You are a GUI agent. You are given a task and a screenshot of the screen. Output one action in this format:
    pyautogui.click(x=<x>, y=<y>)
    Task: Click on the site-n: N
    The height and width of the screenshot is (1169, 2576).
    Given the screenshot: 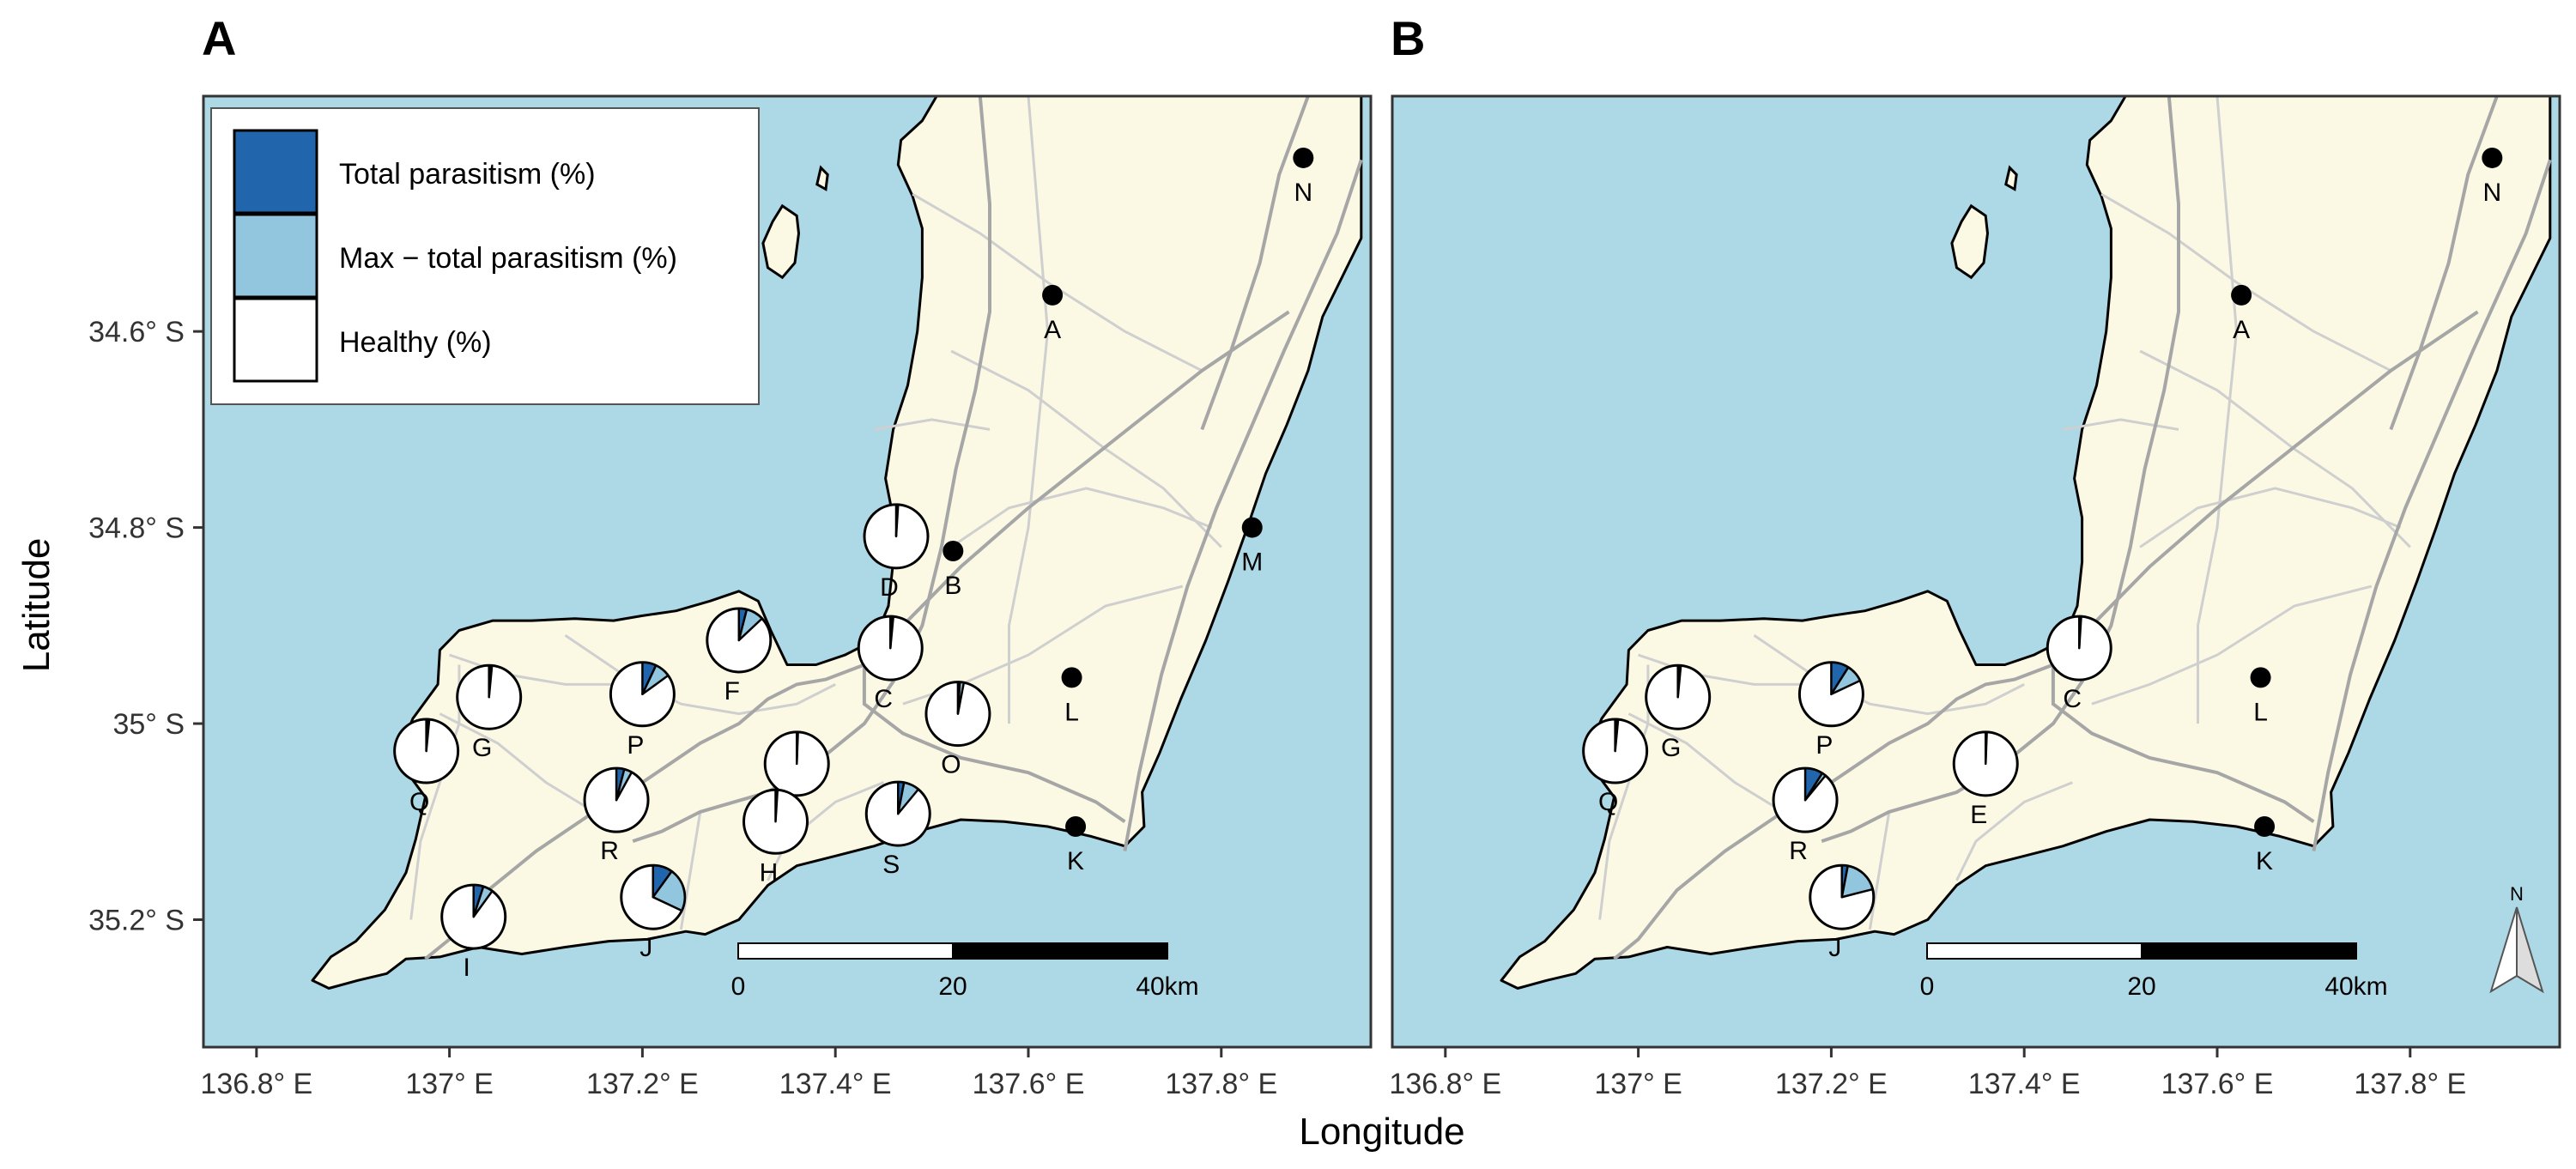 What is the action you would take?
    pyautogui.click(x=2492, y=177)
    